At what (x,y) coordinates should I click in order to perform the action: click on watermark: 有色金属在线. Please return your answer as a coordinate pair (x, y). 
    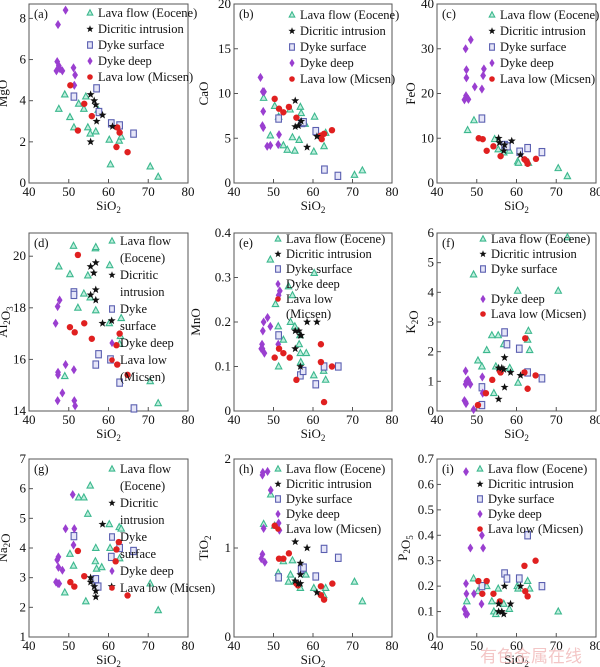
    Looking at the image, I should click on (531, 657).